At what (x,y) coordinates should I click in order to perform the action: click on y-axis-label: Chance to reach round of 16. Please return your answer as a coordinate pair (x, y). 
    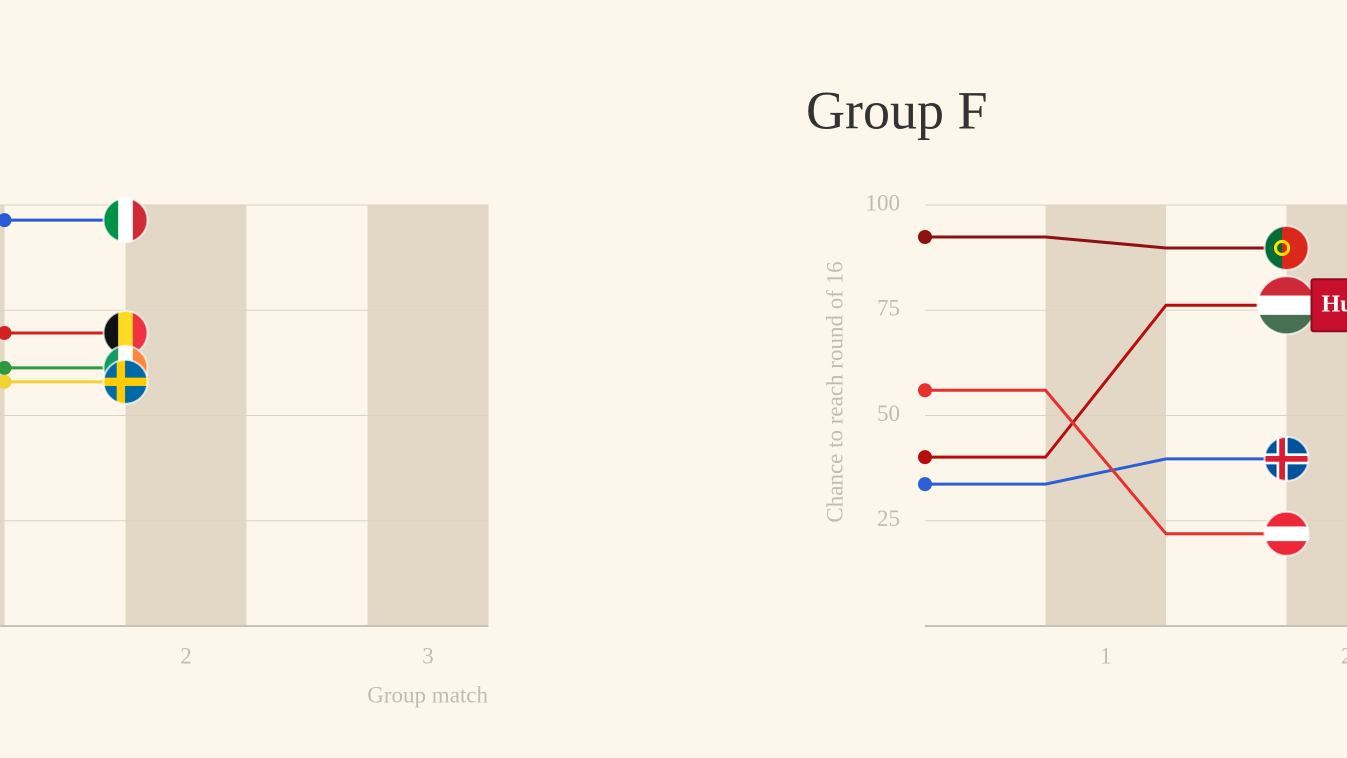
    Looking at the image, I should click on (834, 391).